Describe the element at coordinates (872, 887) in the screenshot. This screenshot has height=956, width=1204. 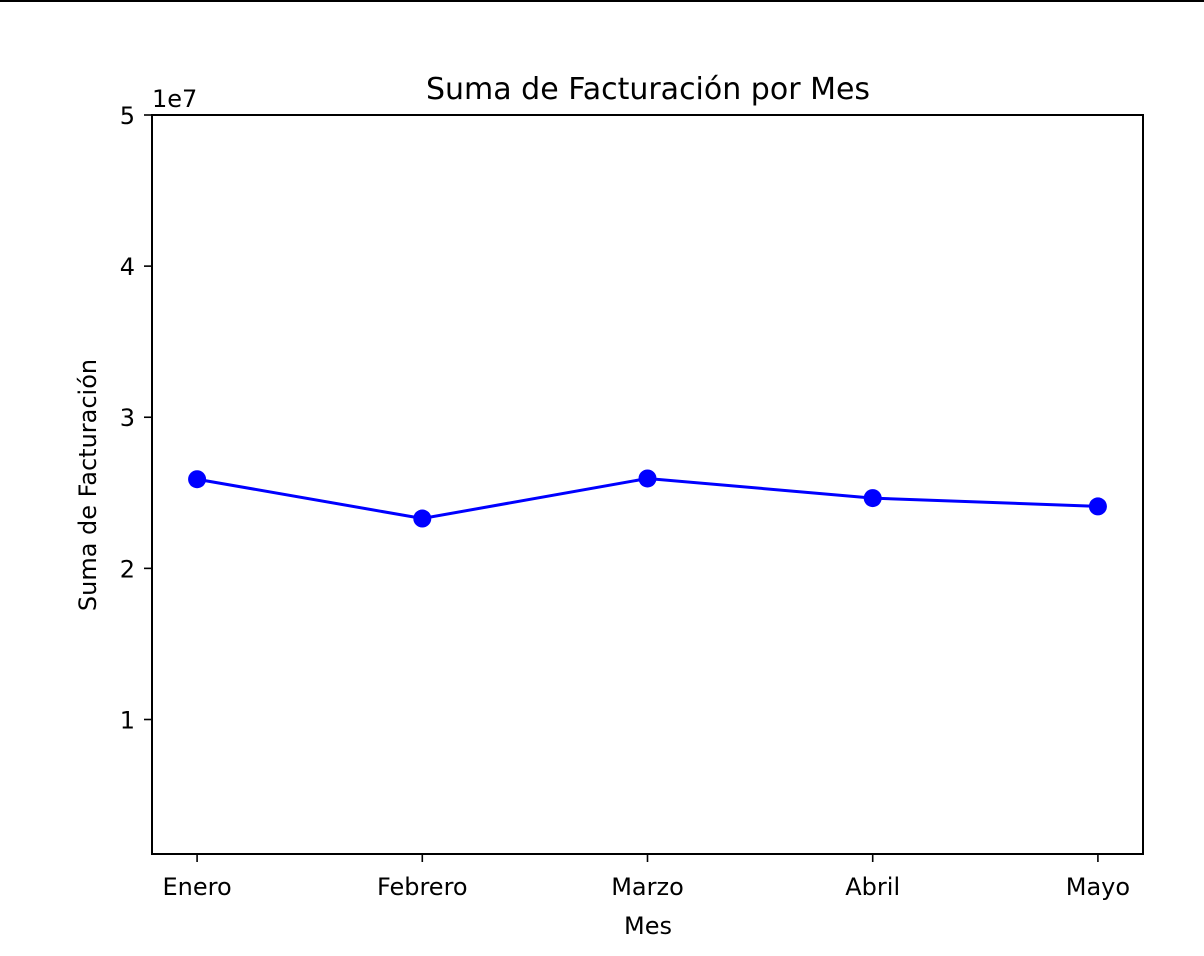
I see `x-tick-label: Abril` at that location.